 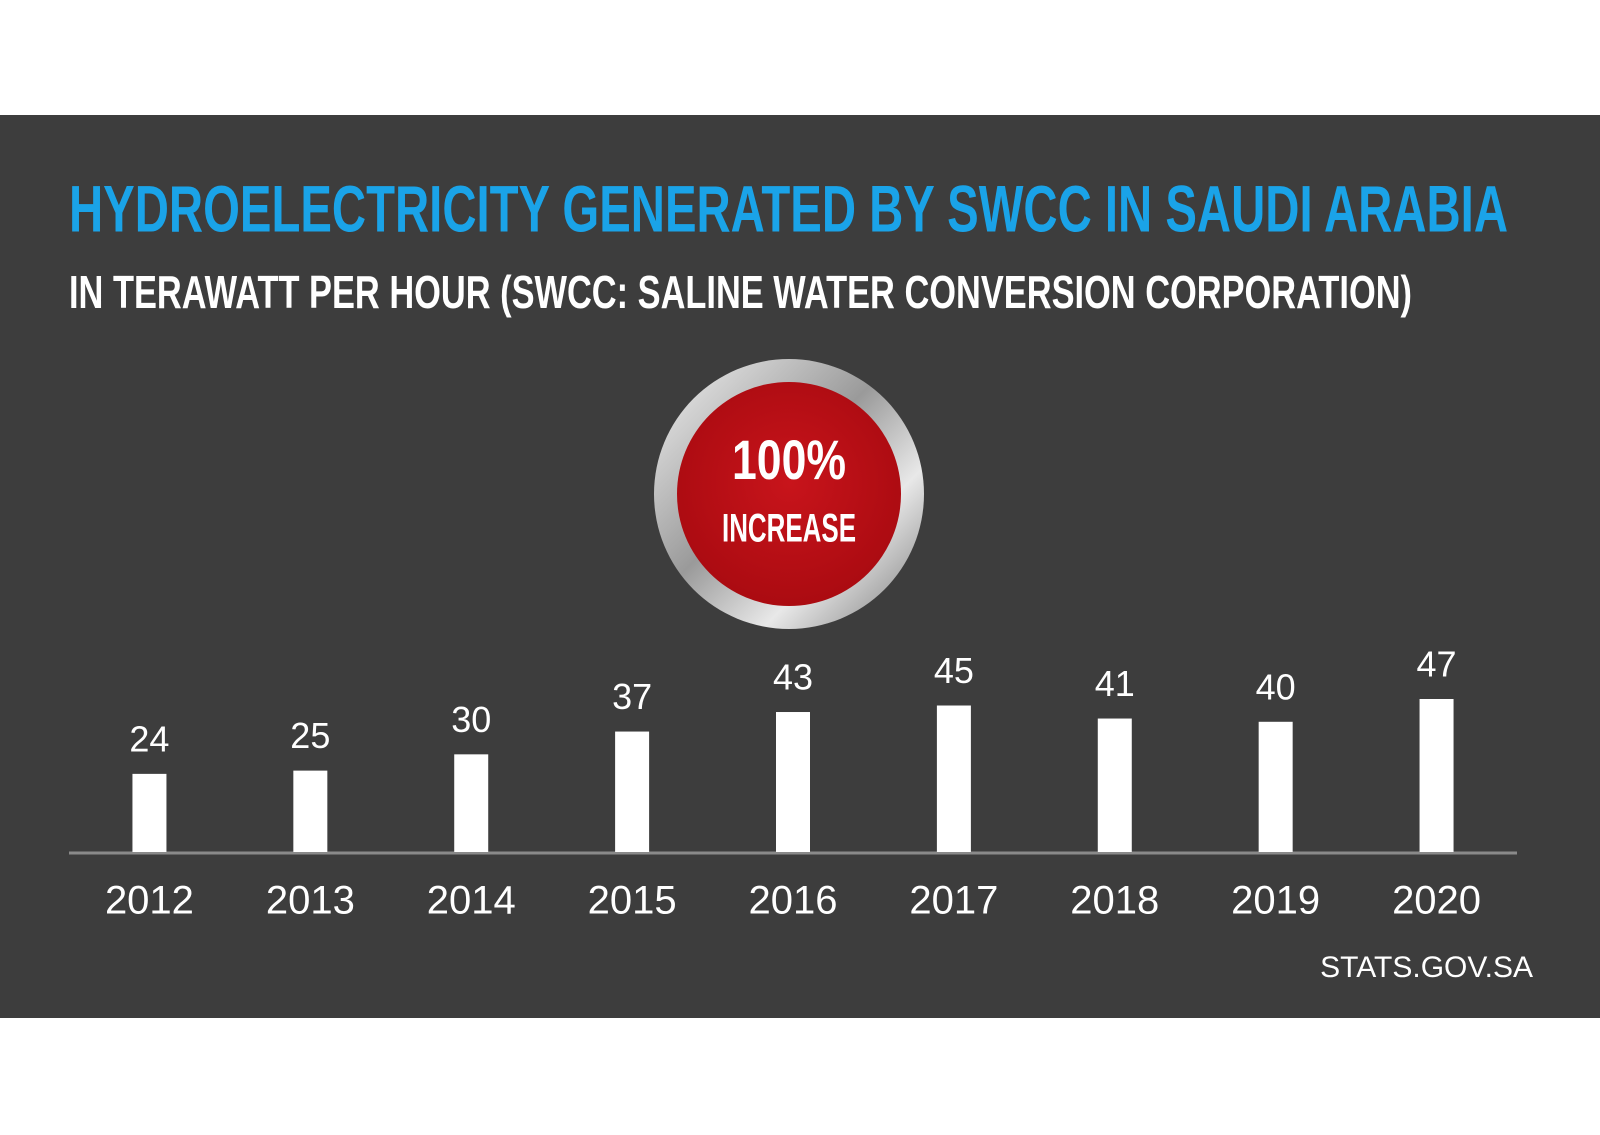 What do you see at coordinates (953, 901) in the screenshot?
I see `x-tick-label: 2017` at bounding box center [953, 901].